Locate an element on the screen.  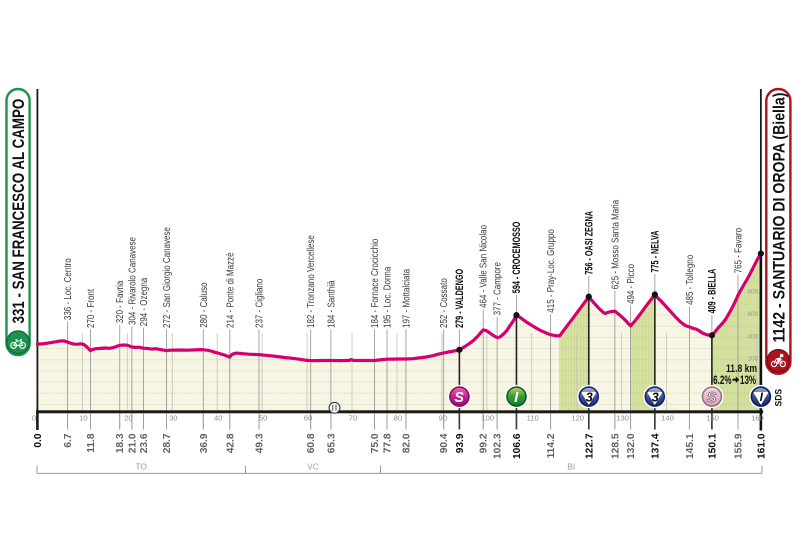
svg-text: 122.7 is located at coordinates (589, 446).